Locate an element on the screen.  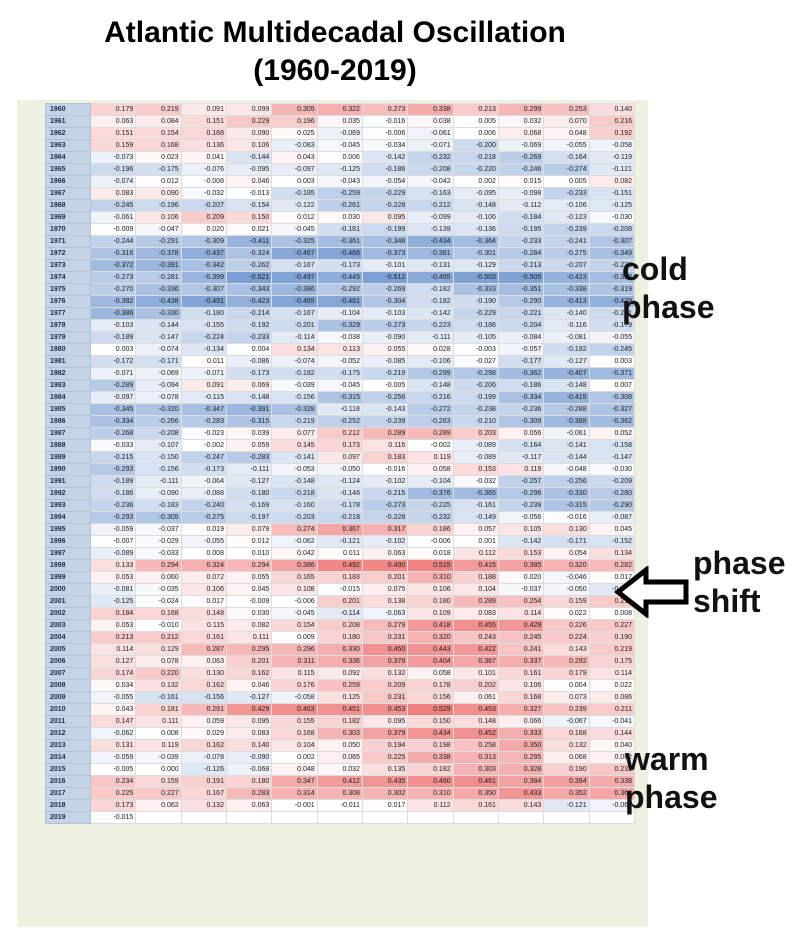
data-cell: 0.180 is located at coordinates (339, 637).